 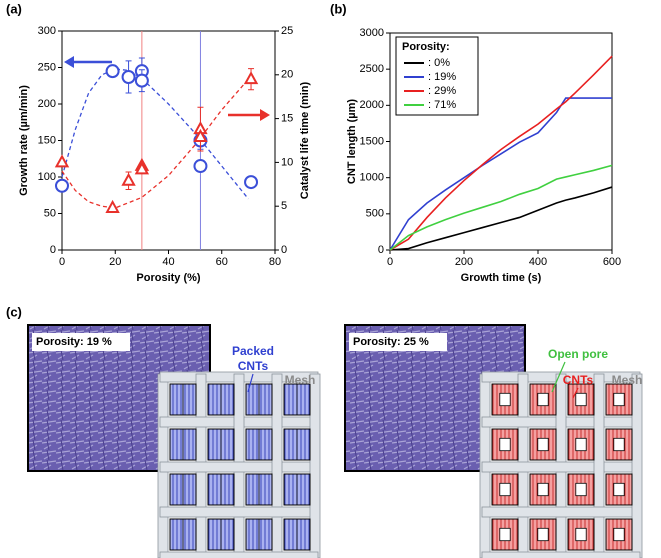 What do you see at coordinates (372, 141) in the screenshot?
I see `y-tick-label: 1500` at bounding box center [372, 141].